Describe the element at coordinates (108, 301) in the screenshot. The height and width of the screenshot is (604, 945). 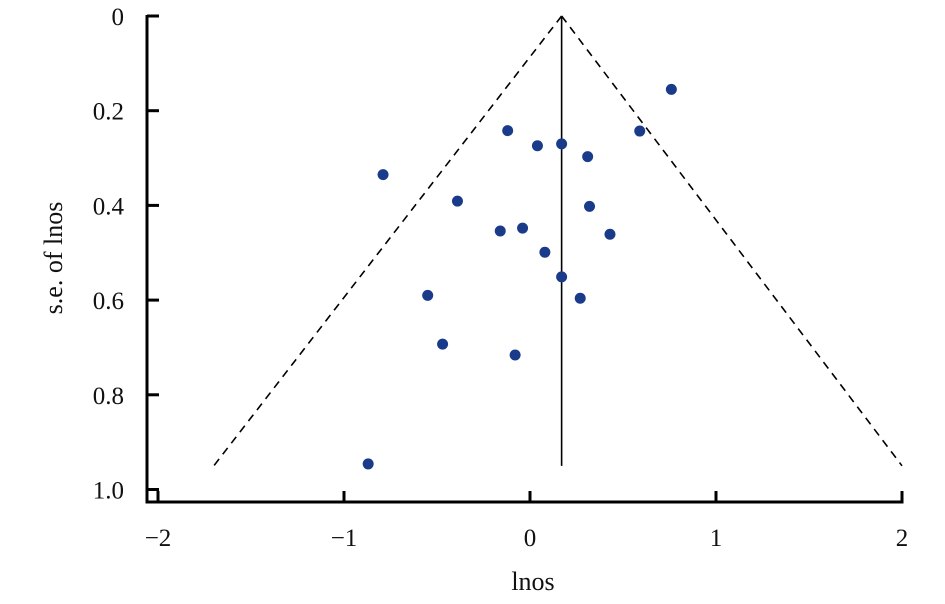
I see `y-tick-label: 0.6` at that location.